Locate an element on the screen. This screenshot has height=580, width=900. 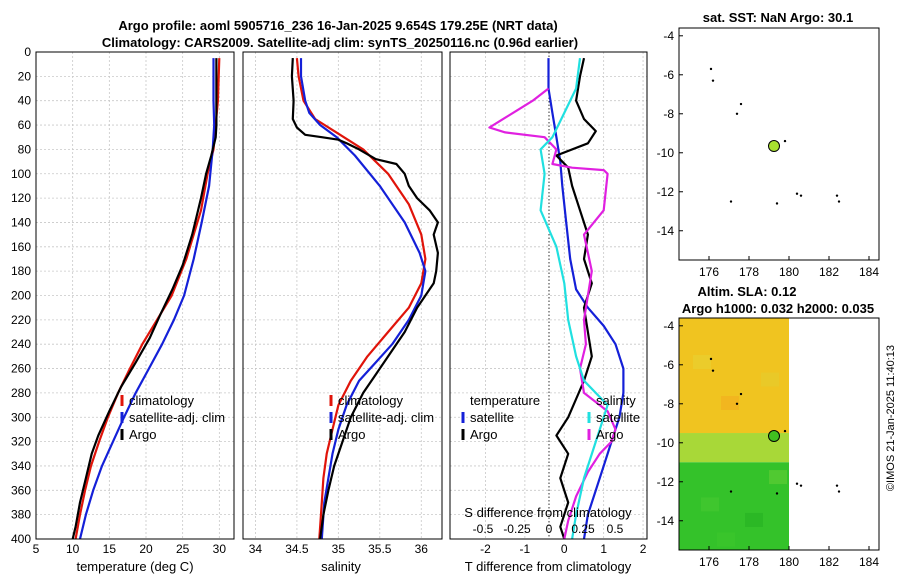
x-tick-label: -1 is located at coordinates (525, 549).